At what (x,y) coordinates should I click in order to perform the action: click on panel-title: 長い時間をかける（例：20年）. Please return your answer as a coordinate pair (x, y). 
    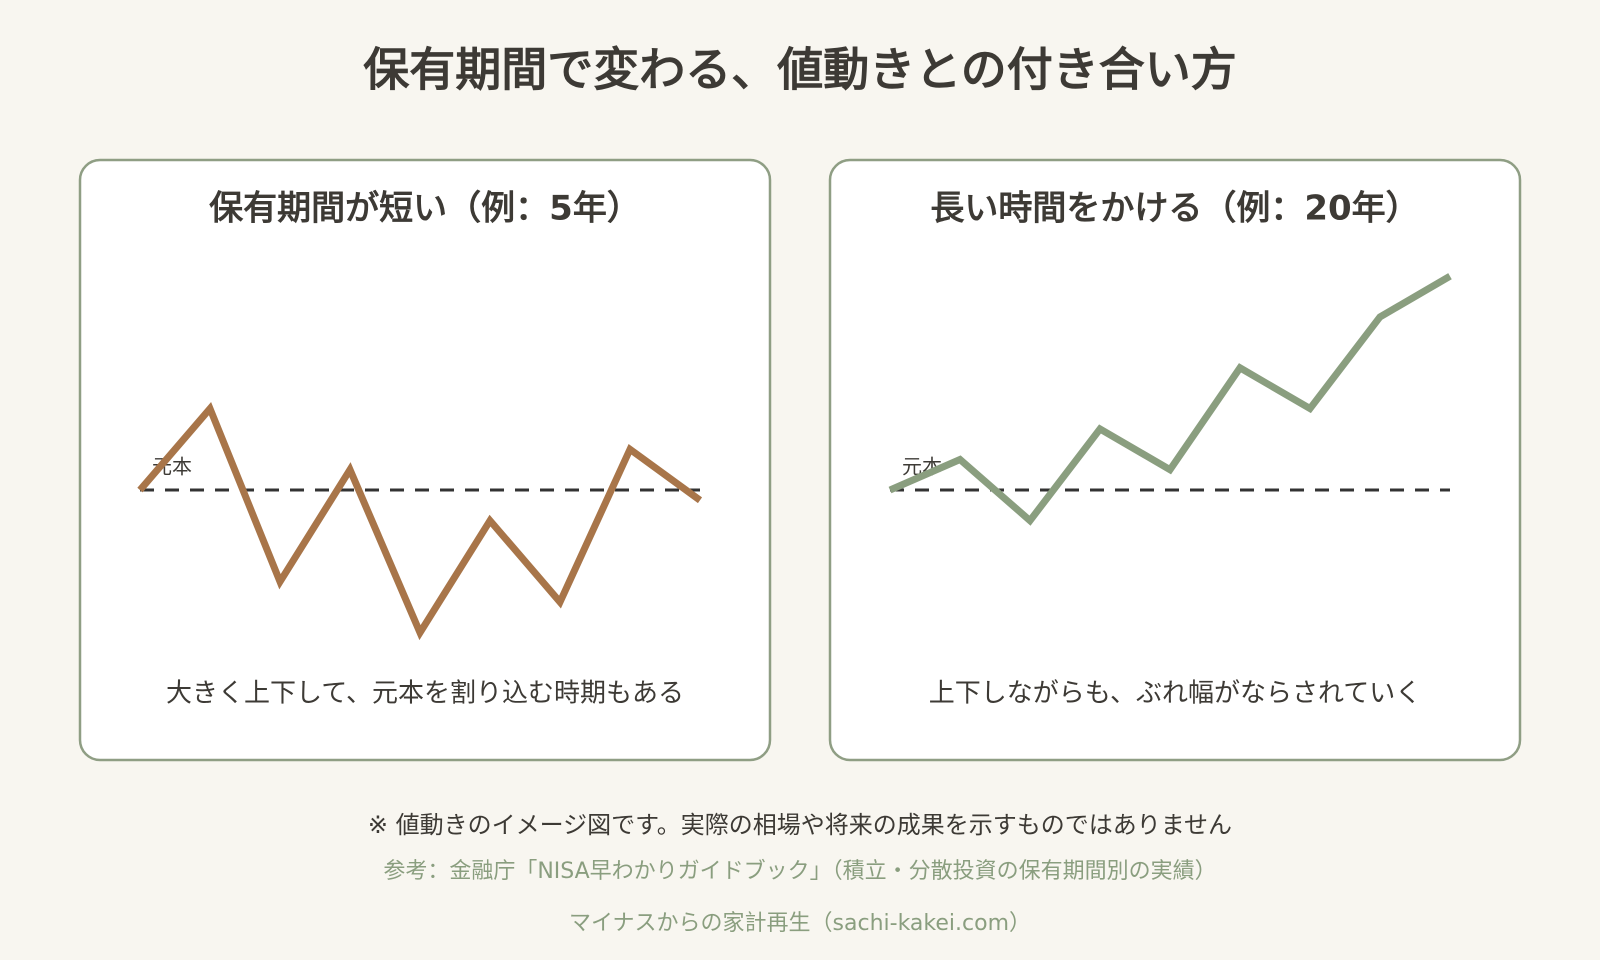
    Looking at the image, I should click on (1174, 209).